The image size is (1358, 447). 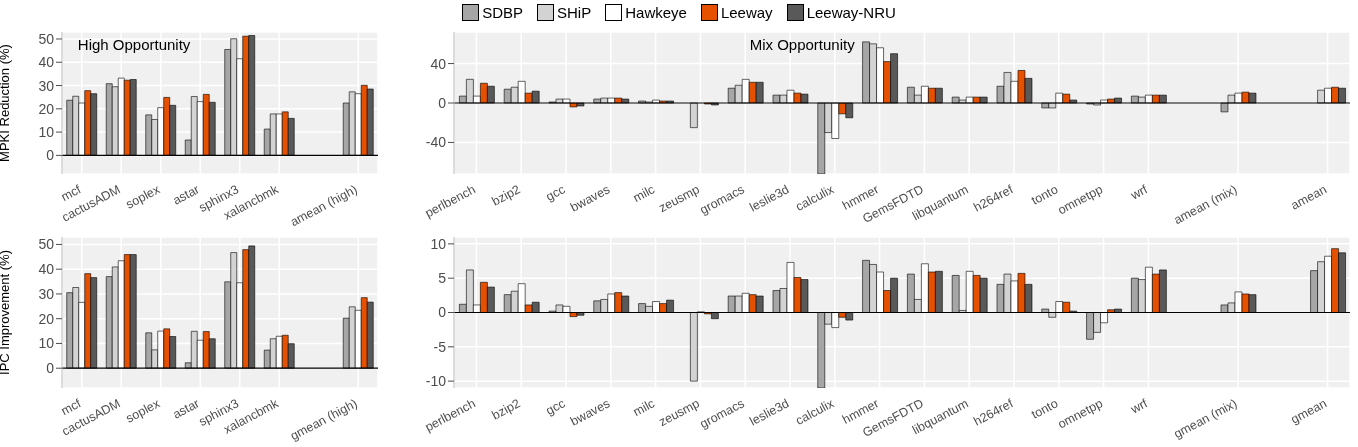 What do you see at coordinates (503, 12) in the screenshot?
I see `legend-label: SDBP` at bounding box center [503, 12].